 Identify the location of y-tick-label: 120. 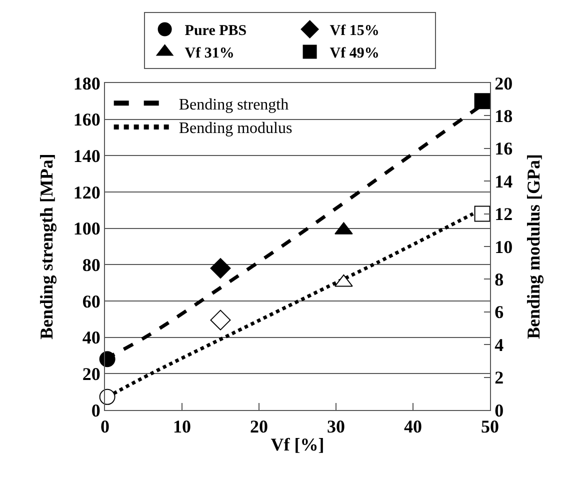
(86, 192).